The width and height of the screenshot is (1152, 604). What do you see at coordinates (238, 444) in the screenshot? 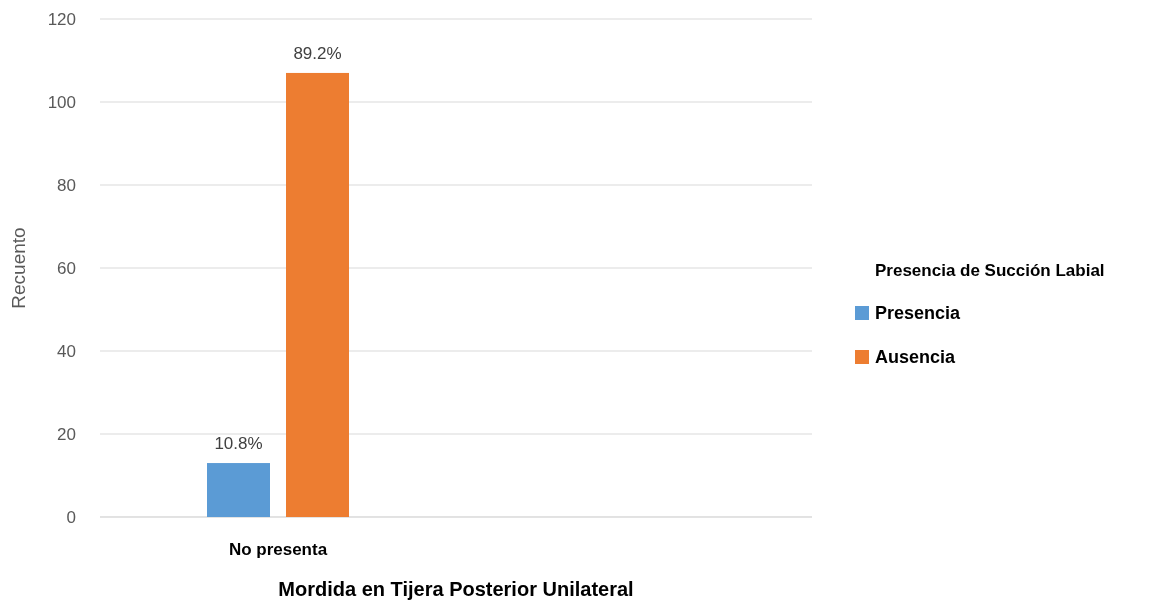
I see `annotation: 10.8%` at bounding box center [238, 444].